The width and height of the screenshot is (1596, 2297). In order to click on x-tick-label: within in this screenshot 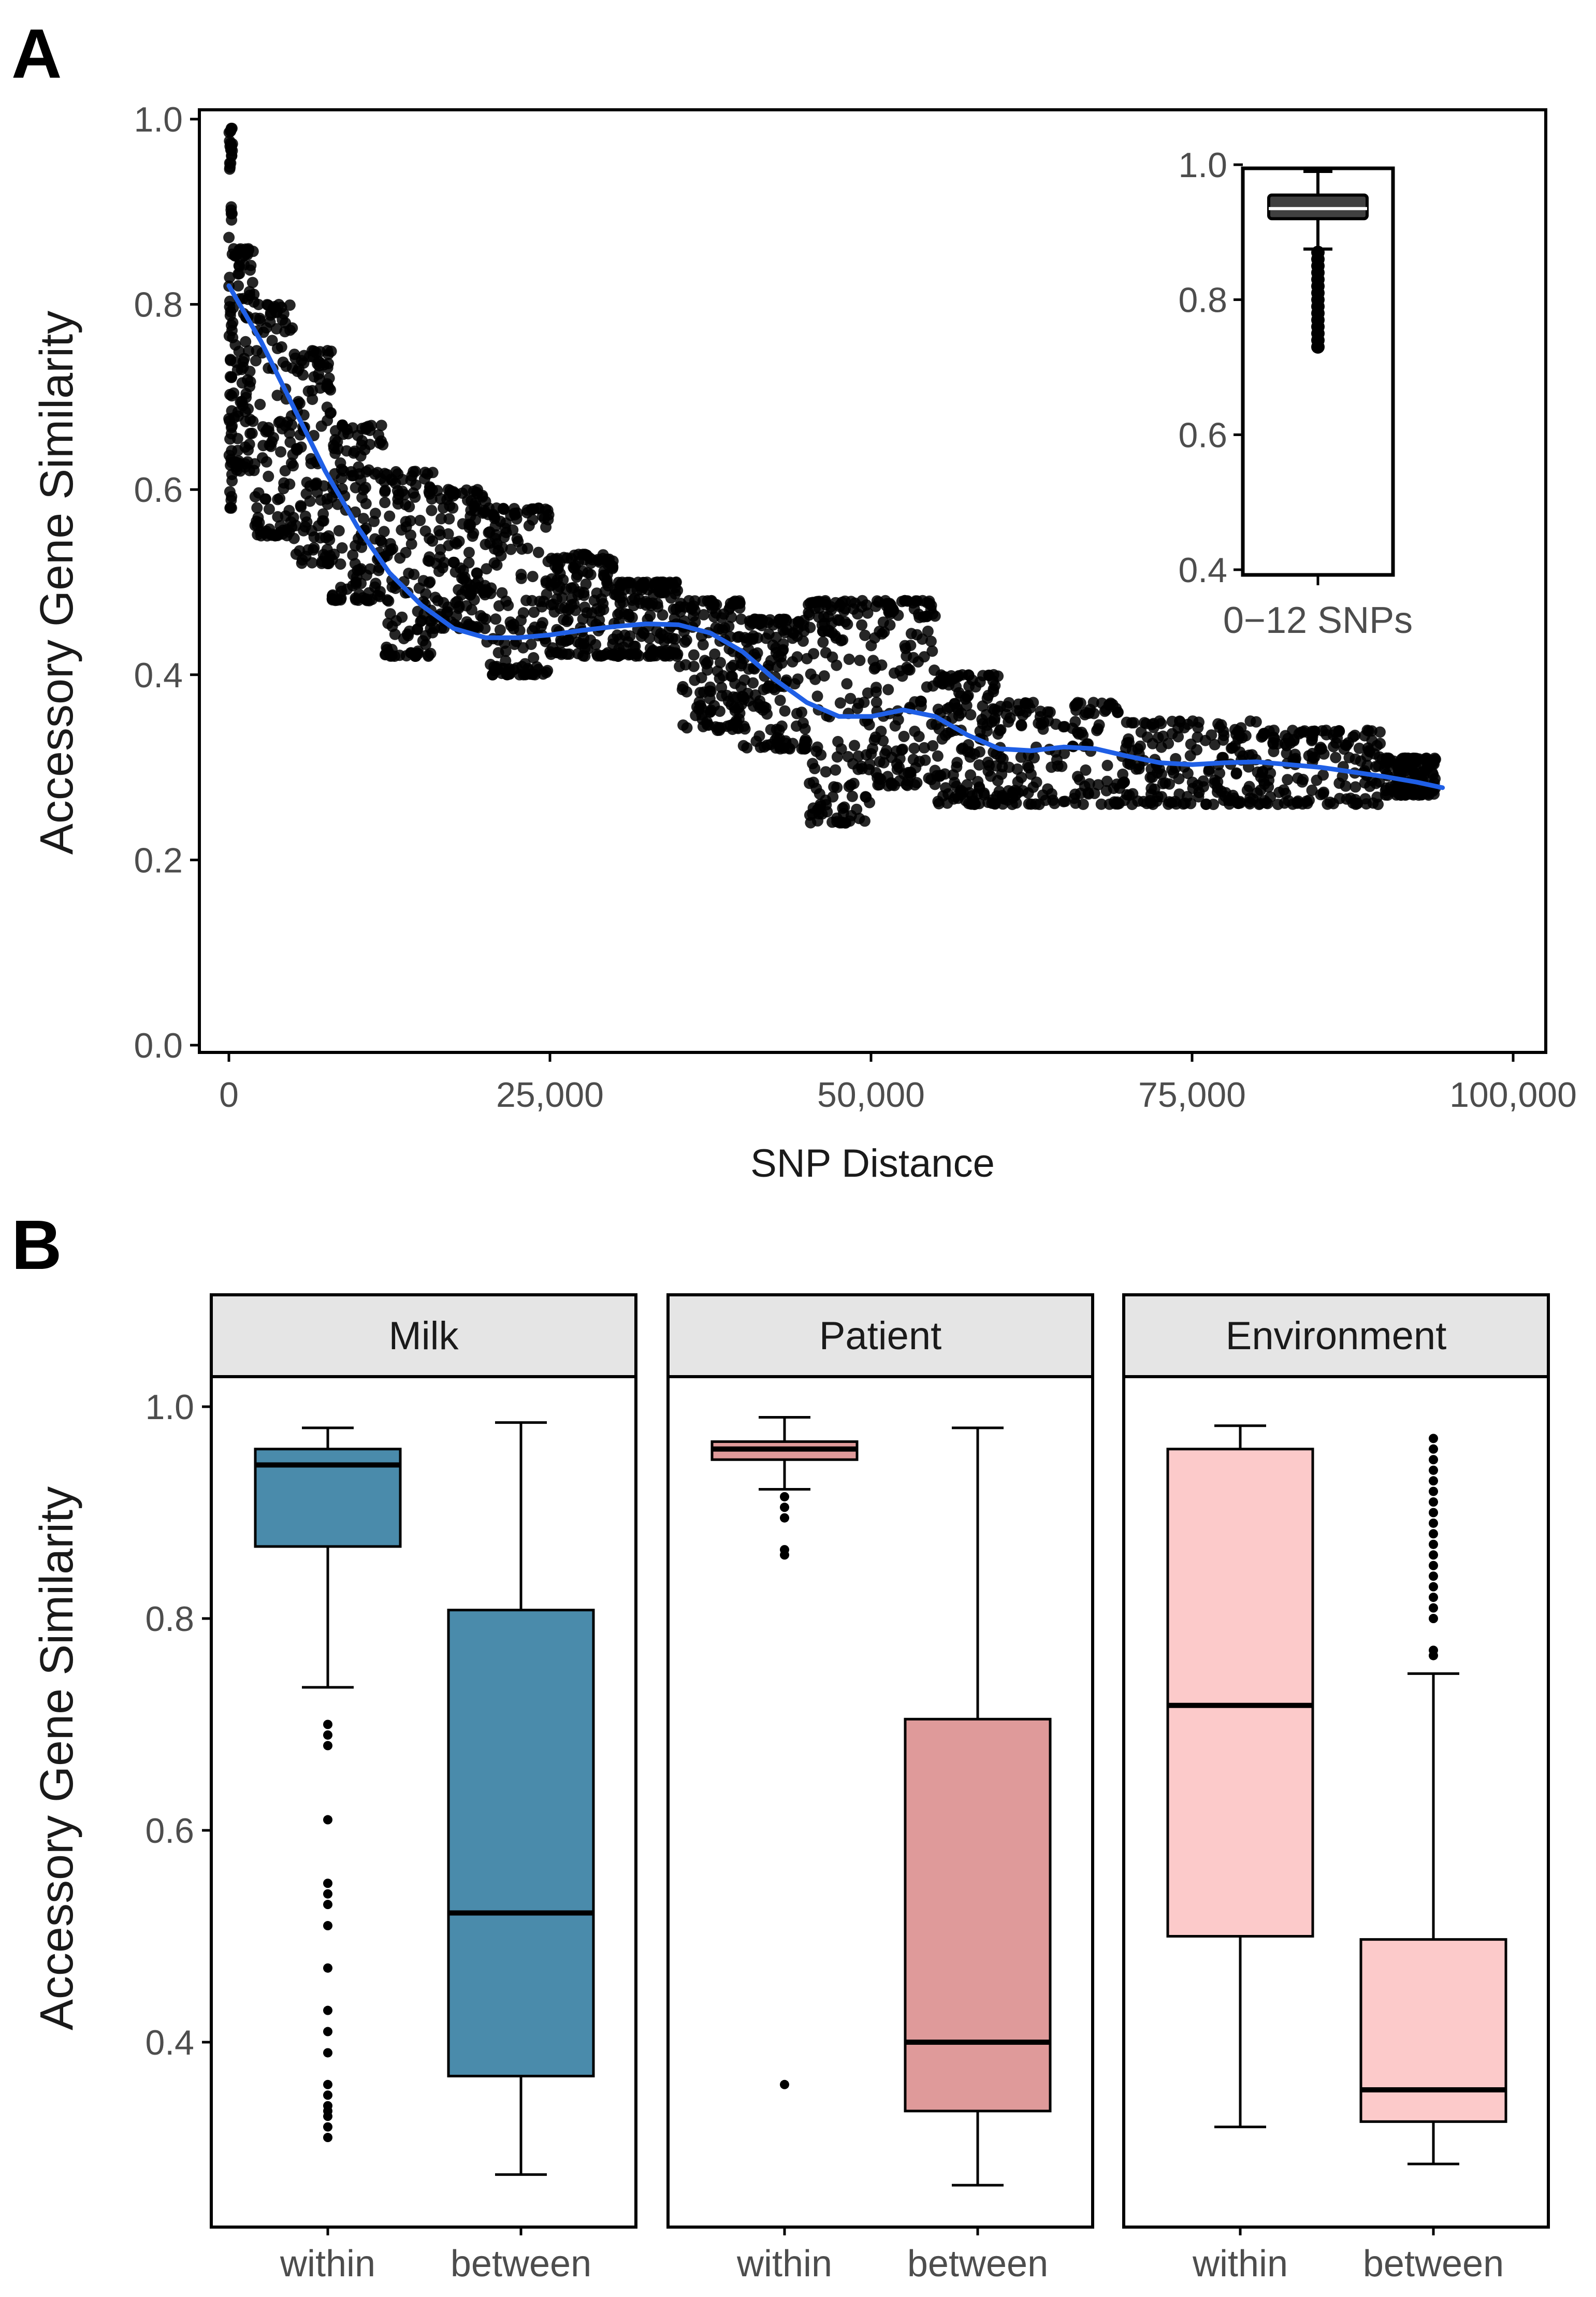, I will do `click(784, 2264)`.